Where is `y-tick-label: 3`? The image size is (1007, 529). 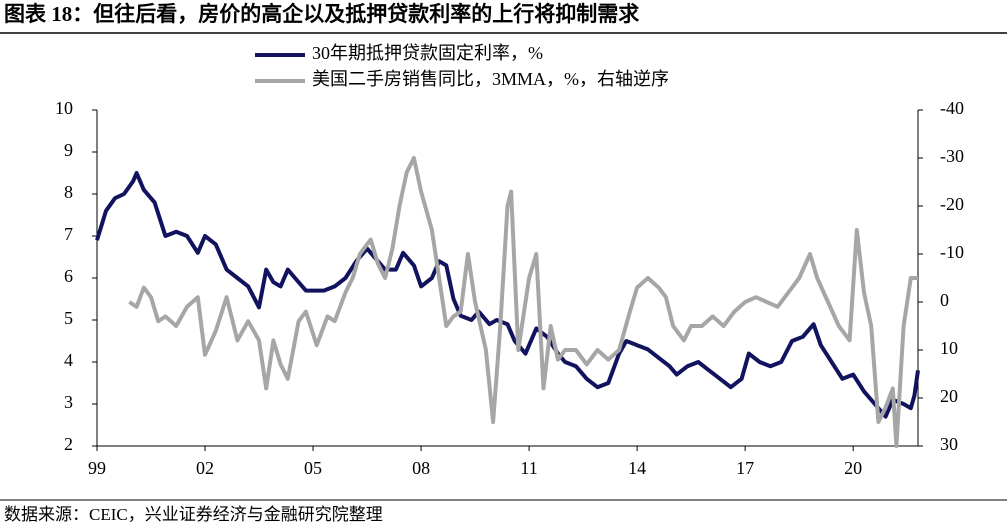 y-tick-label: 3 is located at coordinates (68, 402).